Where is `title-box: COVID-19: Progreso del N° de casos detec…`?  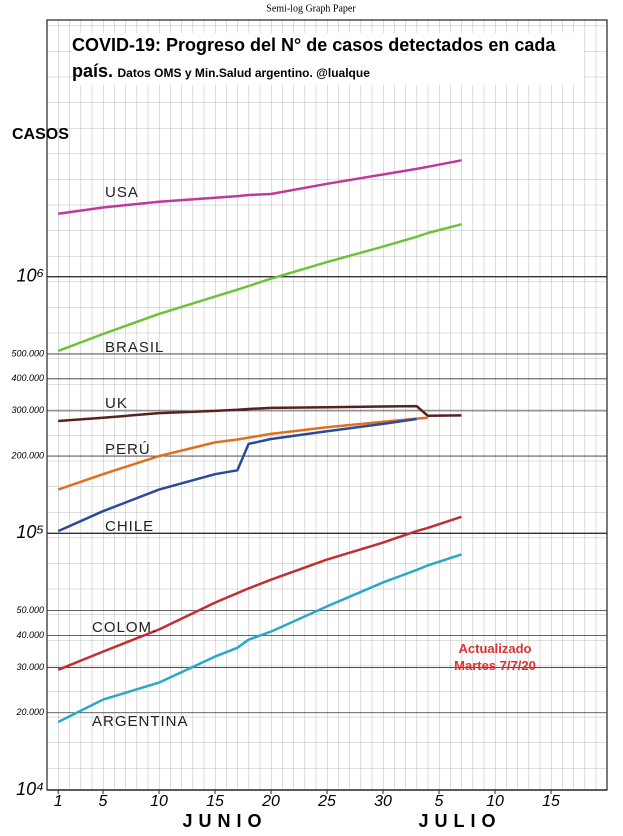
title-box: COVID-19: Progreso del N° de casos detec… is located at coordinates (328, 59).